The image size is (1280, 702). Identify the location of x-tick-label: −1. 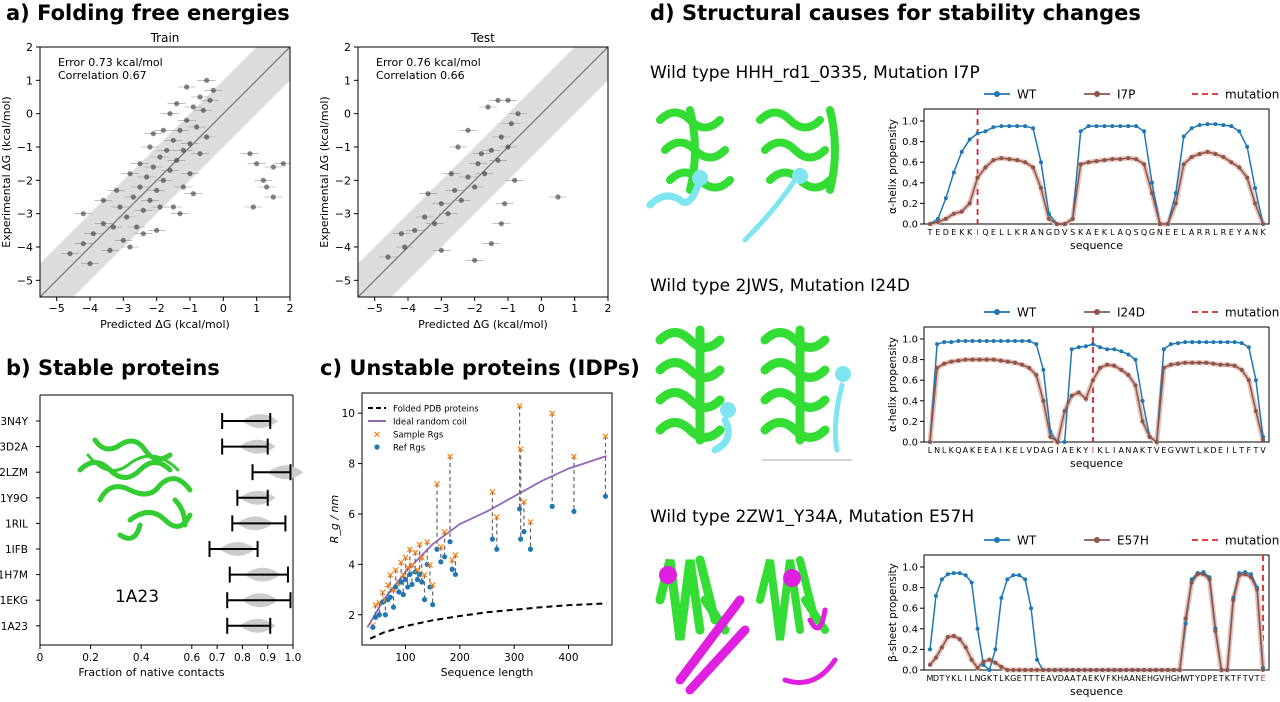
(190, 308).